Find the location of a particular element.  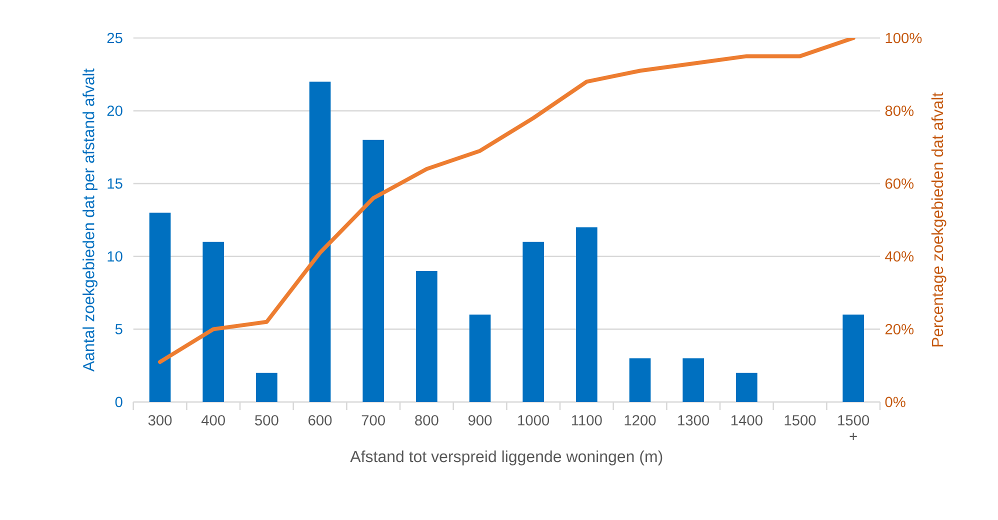

y-tick-label: 0 is located at coordinates (118, 402).